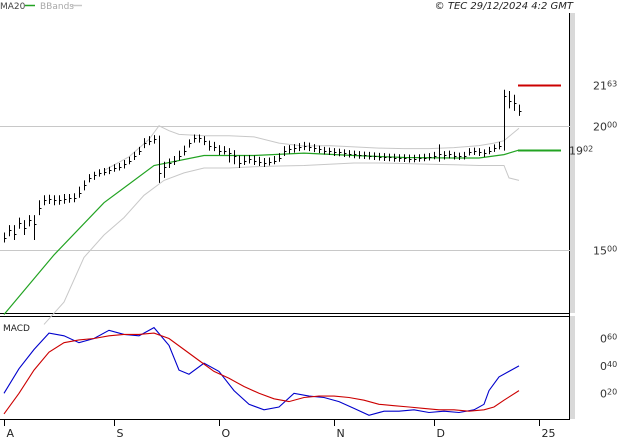 The height and width of the screenshot is (440, 627). I want to click on price-axis-strip, so click(572, 163).